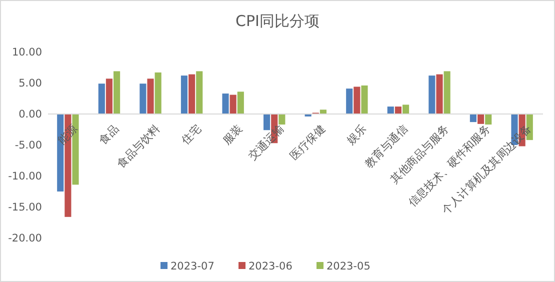 The width and height of the screenshot is (555, 282). What do you see at coordinates (25, 238) in the screenshot?
I see `y-tick-label: -20.00` at bounding box center [25, 238].